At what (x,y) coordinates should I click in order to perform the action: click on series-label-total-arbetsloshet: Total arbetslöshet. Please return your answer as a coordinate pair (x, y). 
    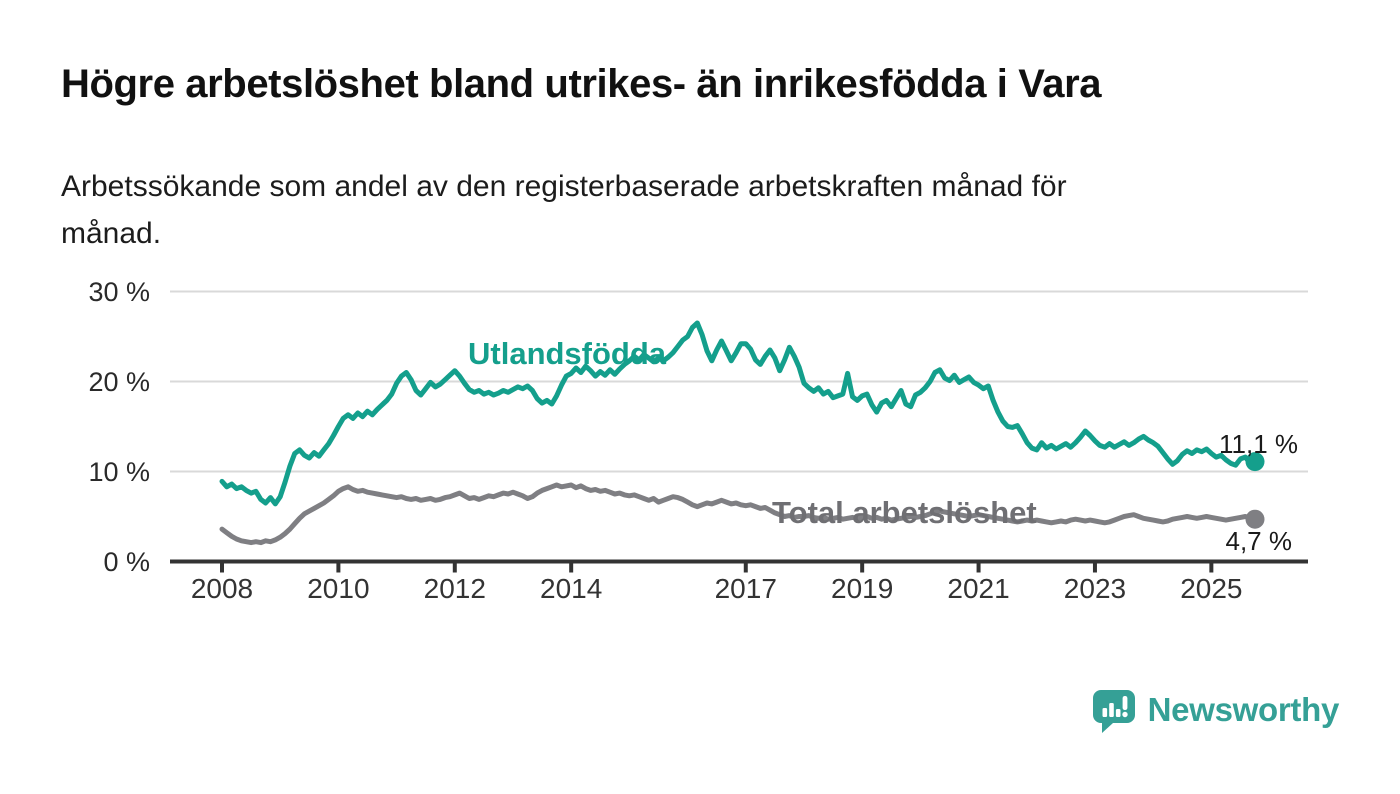
    Looking at the image, I should click on (904, 512).